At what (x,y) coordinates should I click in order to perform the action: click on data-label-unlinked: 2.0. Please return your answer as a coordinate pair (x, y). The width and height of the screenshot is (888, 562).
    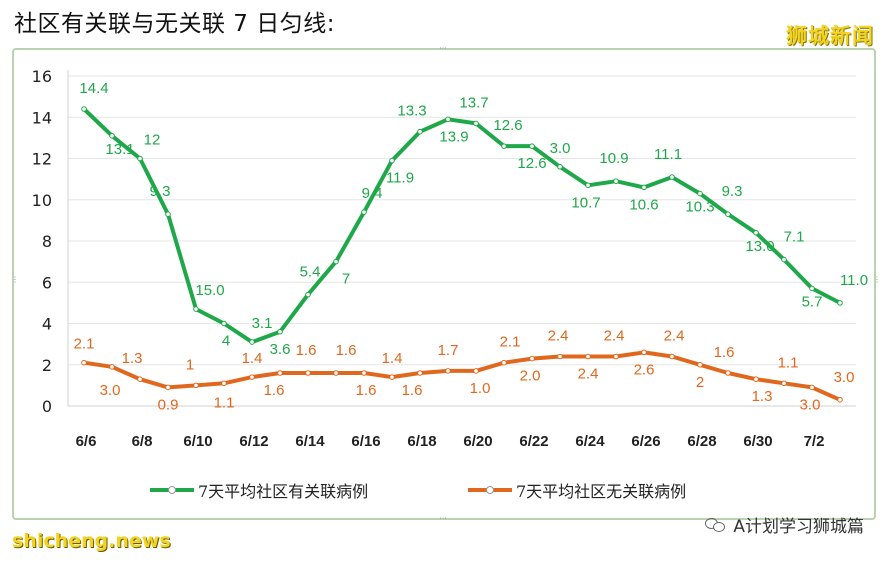
    Looking at the image, I should click on (530, 376).